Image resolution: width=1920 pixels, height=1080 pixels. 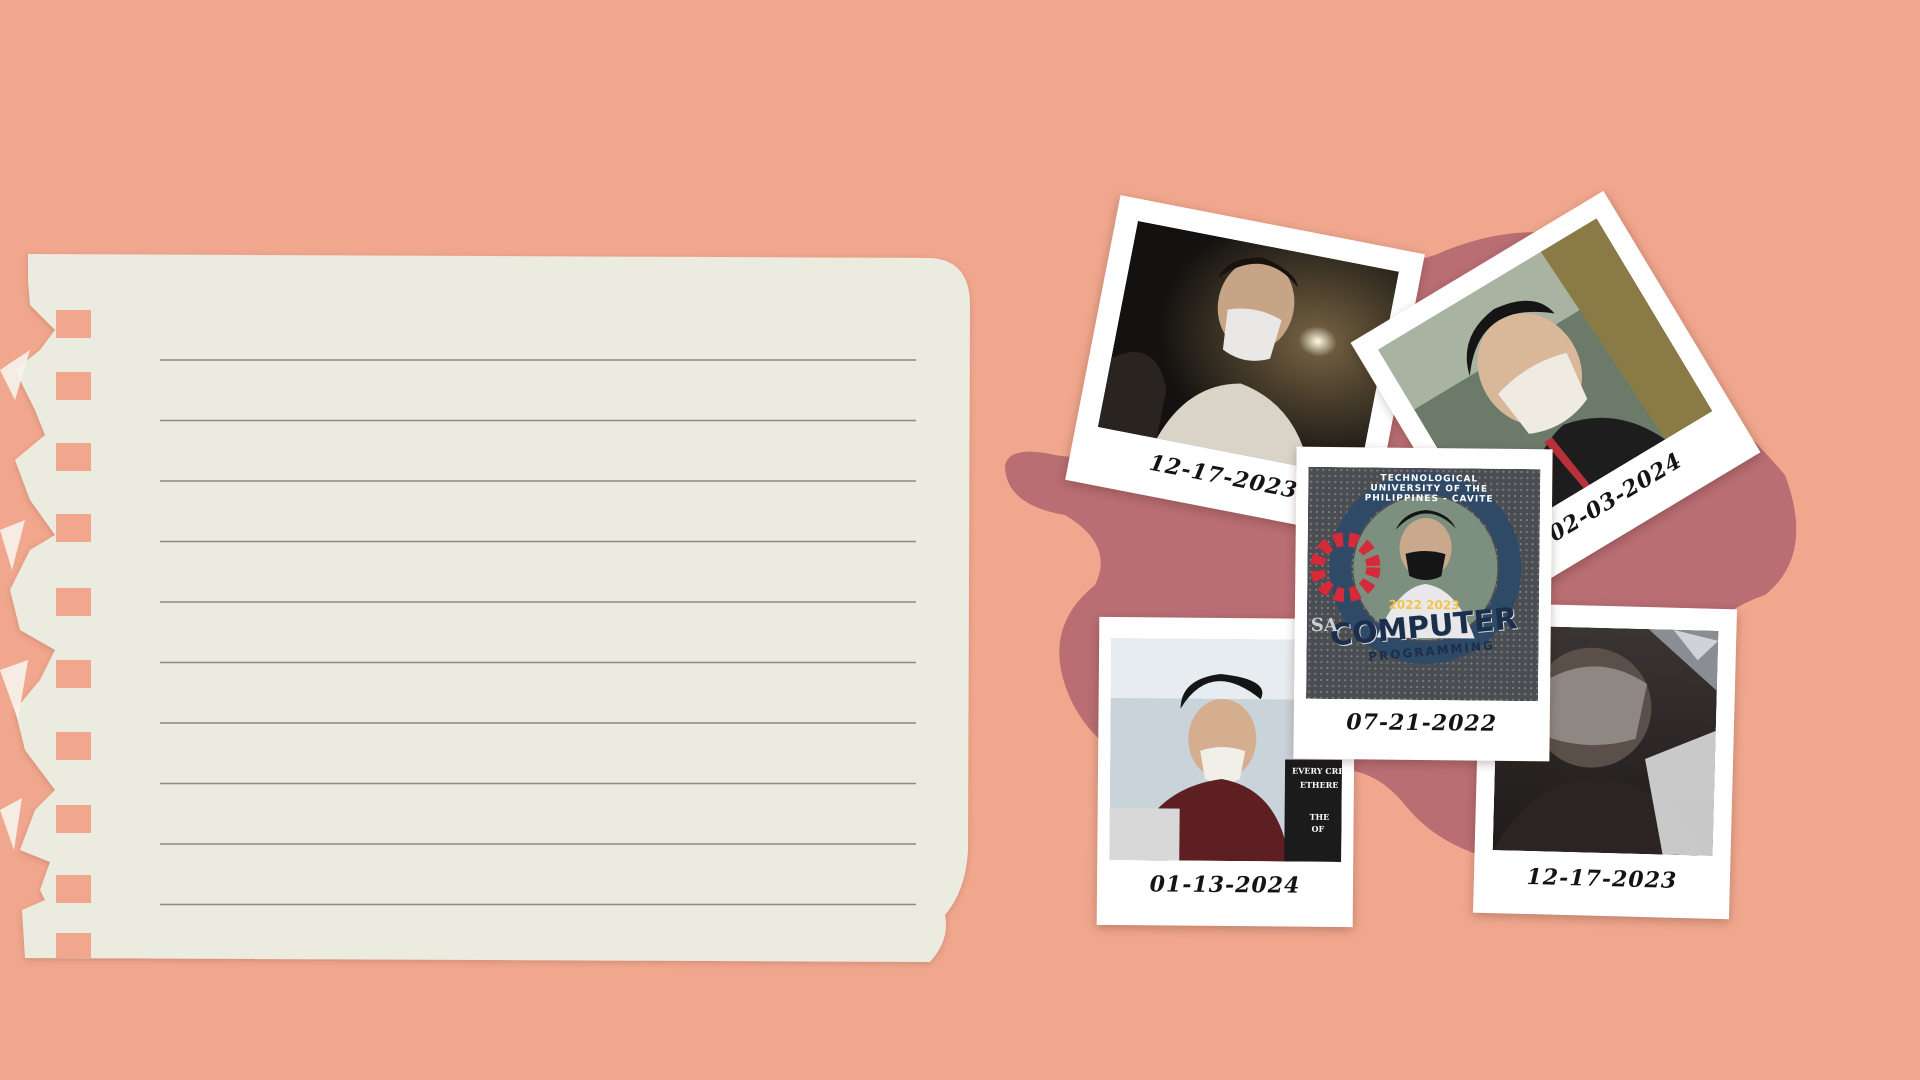 I want to click on polaroid-night: 12-17-2023, so click(x=1245, y=367).